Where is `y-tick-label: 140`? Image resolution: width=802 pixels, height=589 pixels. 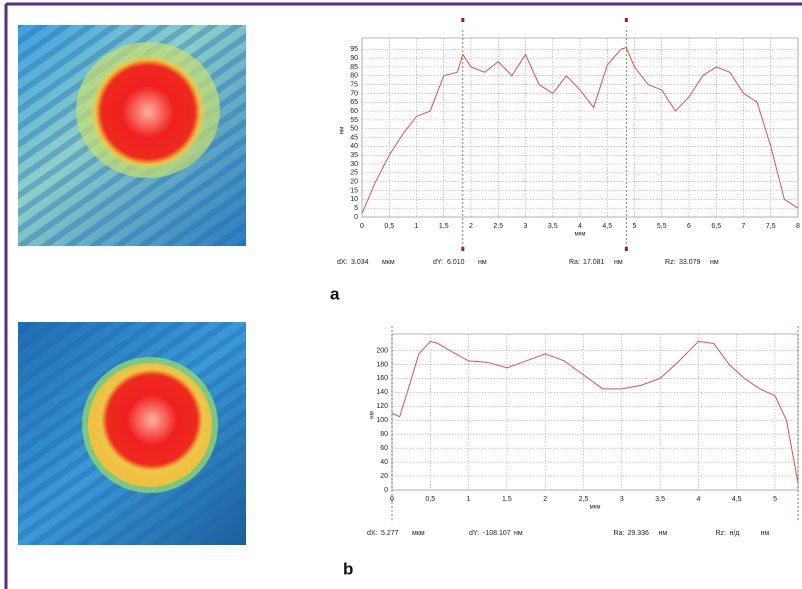 y-tick-label: 140 is located at coordinates (382, 392).